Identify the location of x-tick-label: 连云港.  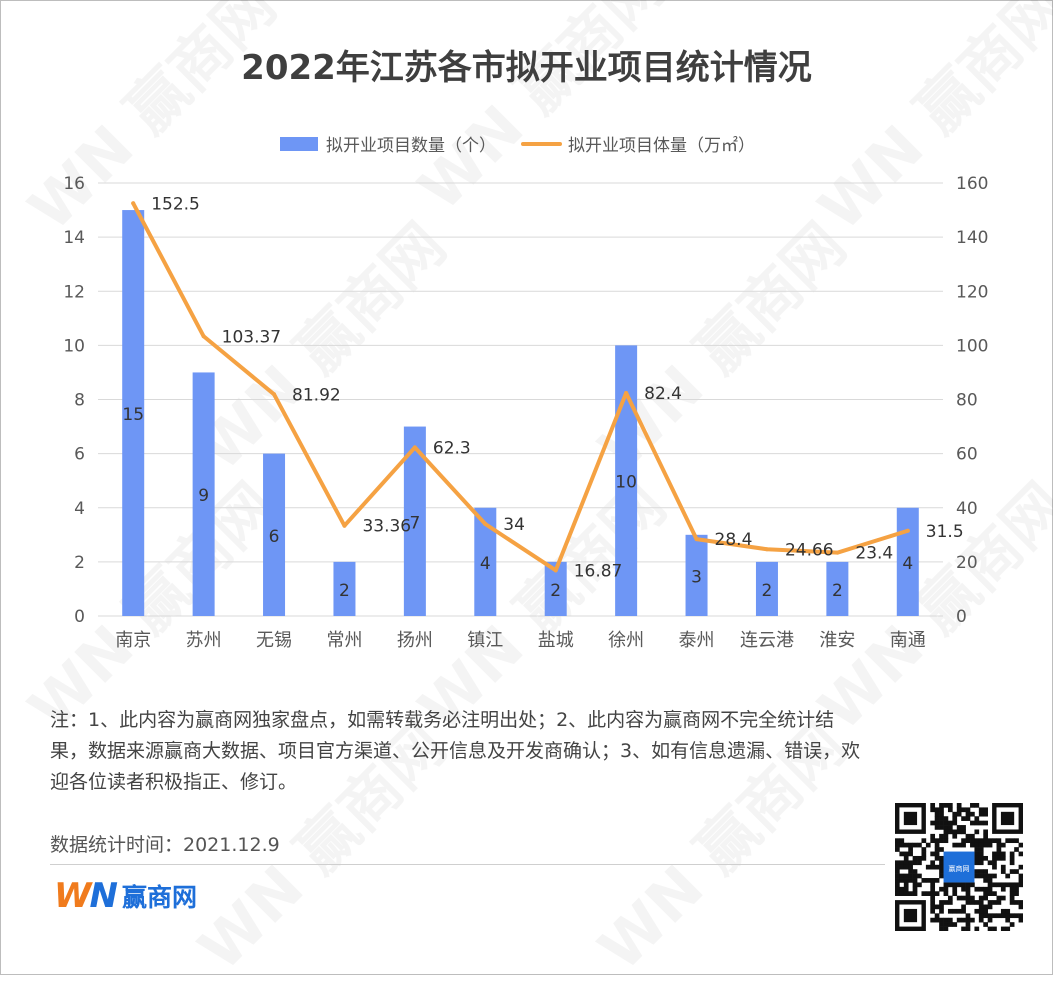
(767, 640).